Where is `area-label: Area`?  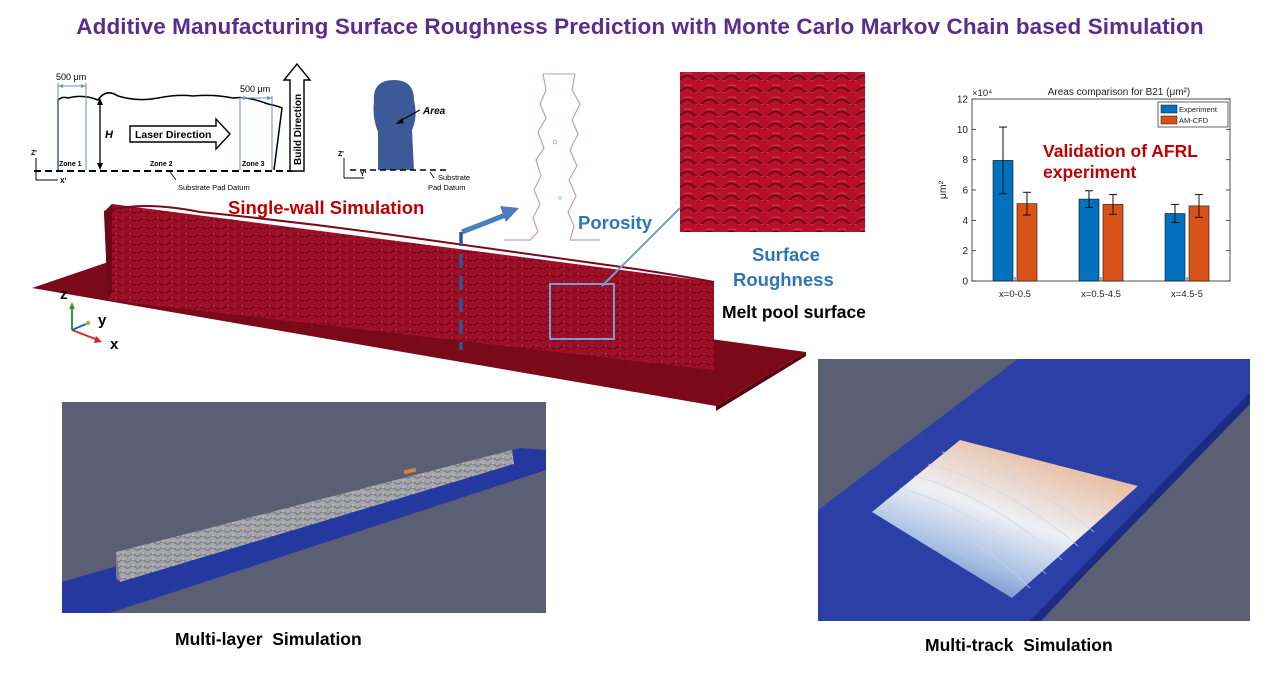
area-label: Area is located at coordinates (434, 111).